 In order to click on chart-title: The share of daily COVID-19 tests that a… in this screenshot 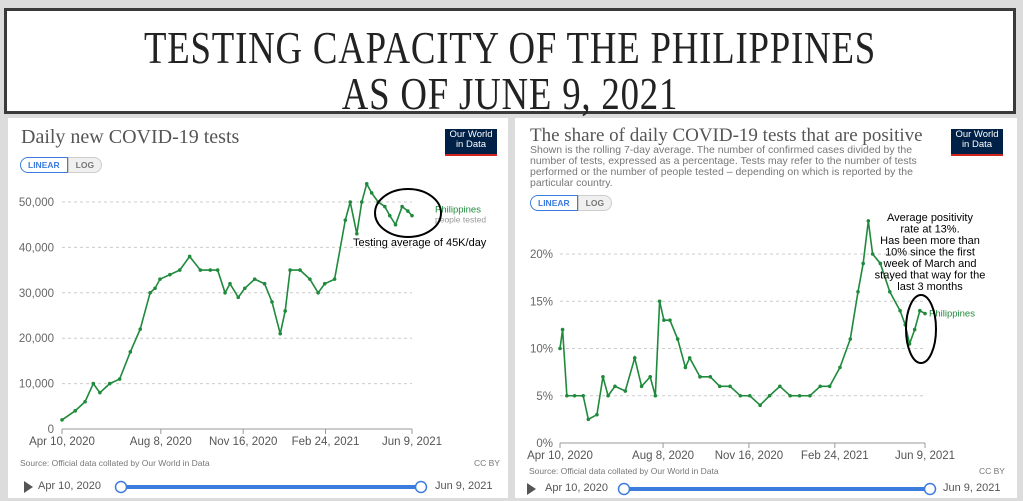, I will do `click(726, 135)`.